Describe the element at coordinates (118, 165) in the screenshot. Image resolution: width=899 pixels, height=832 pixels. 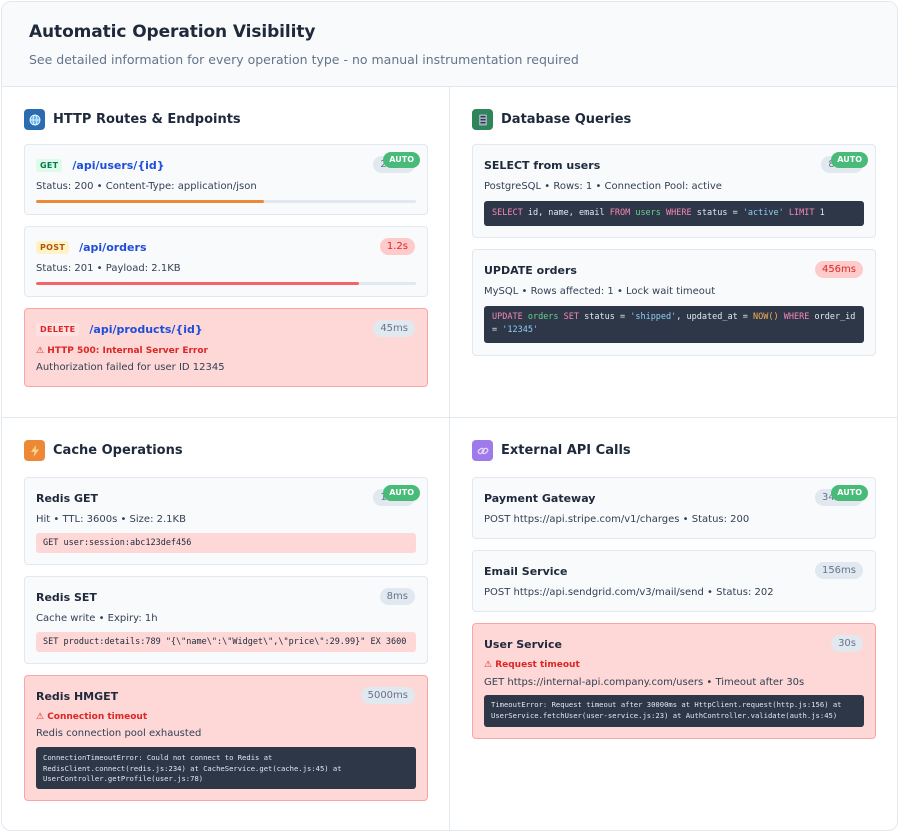
I see `route-path: /api/users/{id}` at that location.